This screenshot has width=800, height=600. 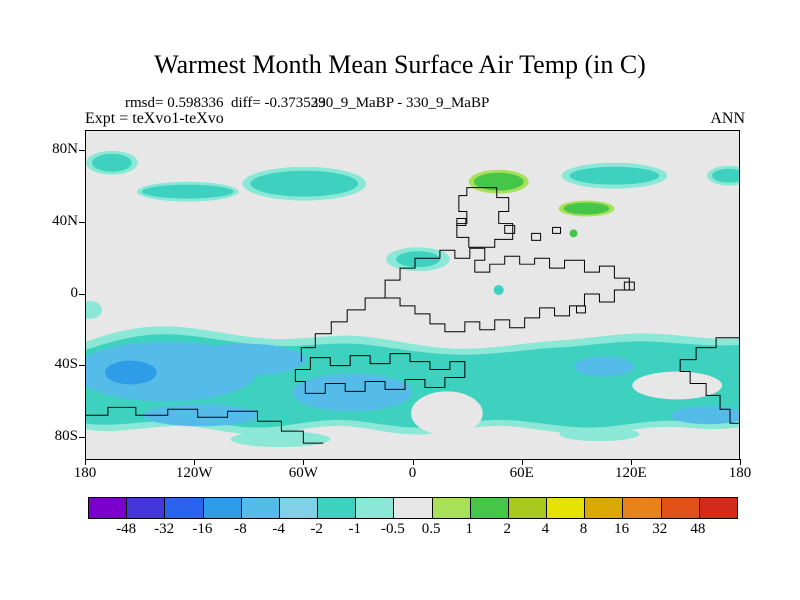 What do you see at coordinates (66, 436) in the screenshot?
I see `y-tick-label: 80S` at bounding box center [66, 436].